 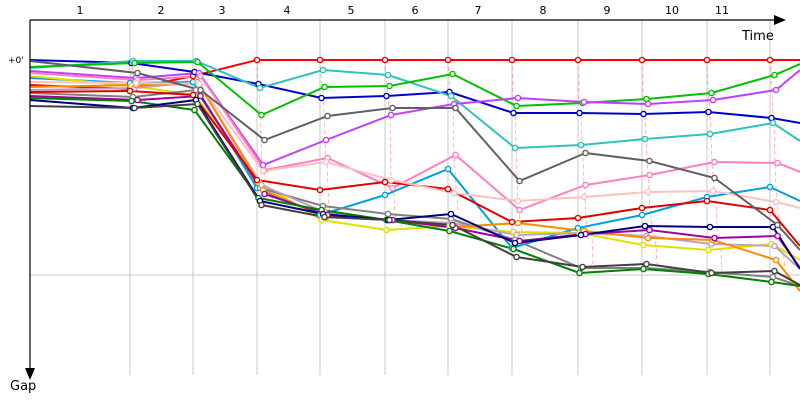 I want to click on lap-label: 7, so click(x=478, y=10).